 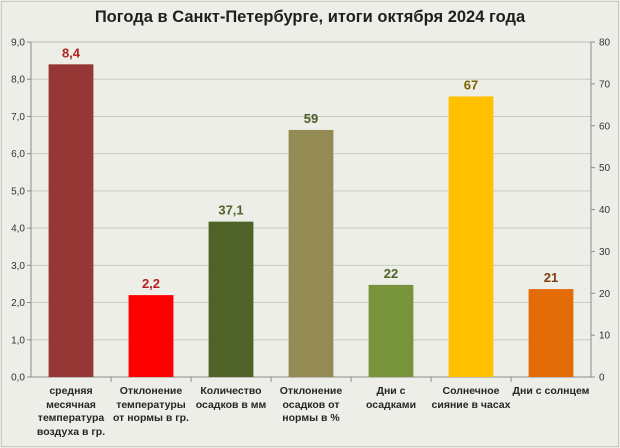 I want to click on bar-value-label: 59, so click(x=311, y=118).